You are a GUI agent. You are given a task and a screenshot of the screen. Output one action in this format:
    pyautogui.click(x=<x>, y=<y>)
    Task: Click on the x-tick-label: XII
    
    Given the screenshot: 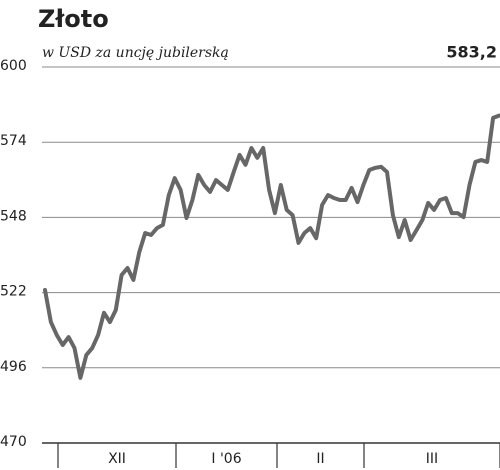 What is the action you would take?
    pyautogui.click(x=117, y=459)
    